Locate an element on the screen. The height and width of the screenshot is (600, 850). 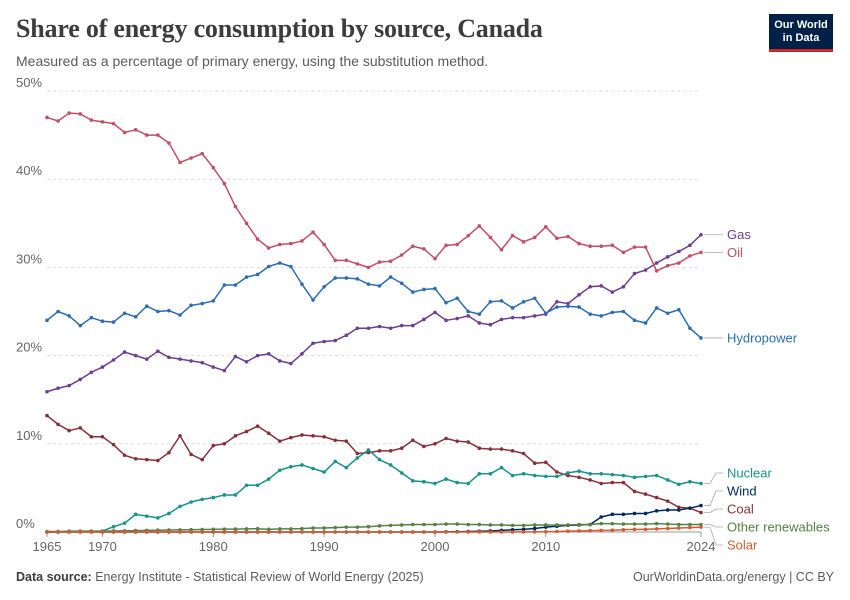
logo-line-2: in Data is located at coordinates (801, 38).